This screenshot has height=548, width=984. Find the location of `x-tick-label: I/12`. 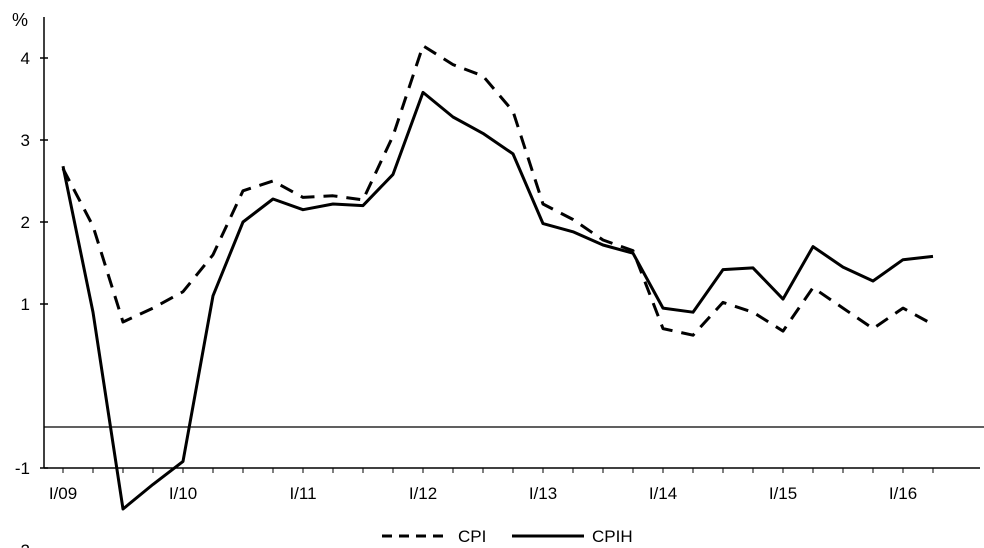

x-tick-label: I/12 is located at coordinates (423, 493).